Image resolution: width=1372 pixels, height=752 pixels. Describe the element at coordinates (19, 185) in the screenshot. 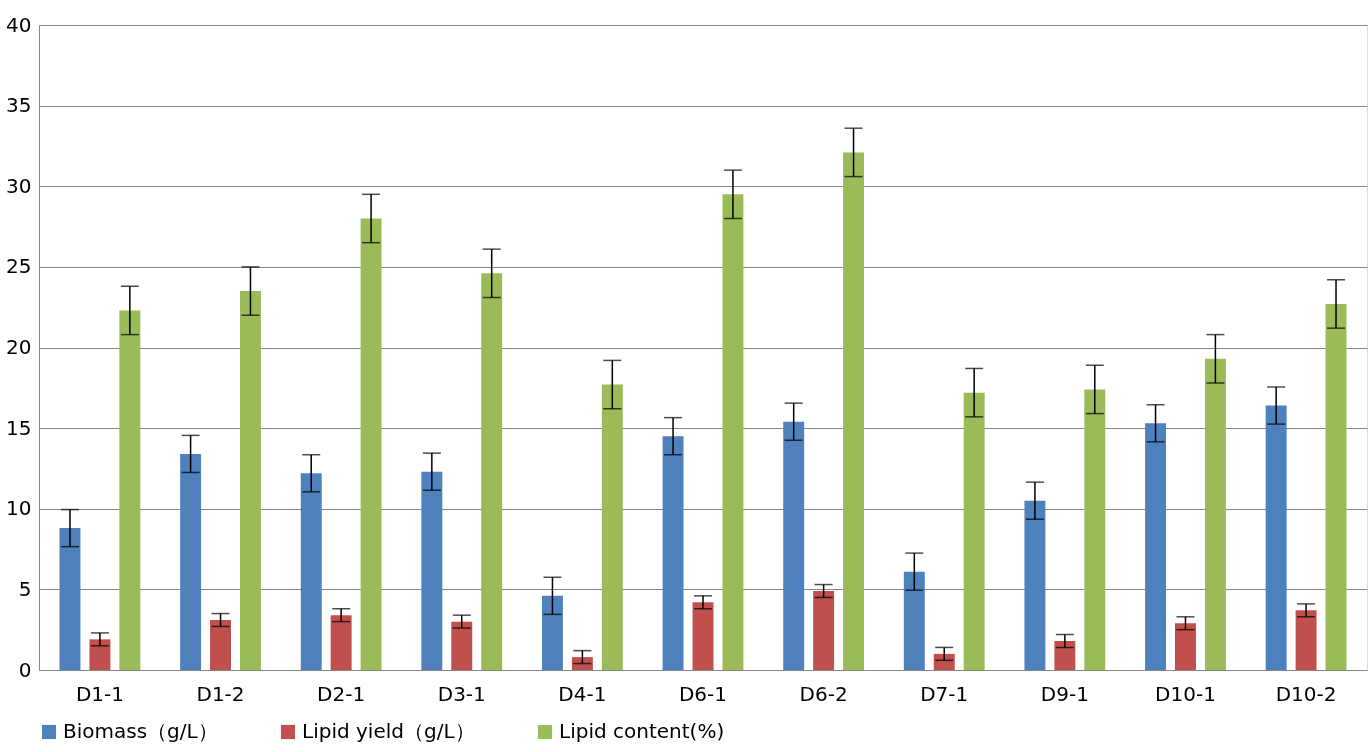

I see `y-tick-label: 30` at that location.